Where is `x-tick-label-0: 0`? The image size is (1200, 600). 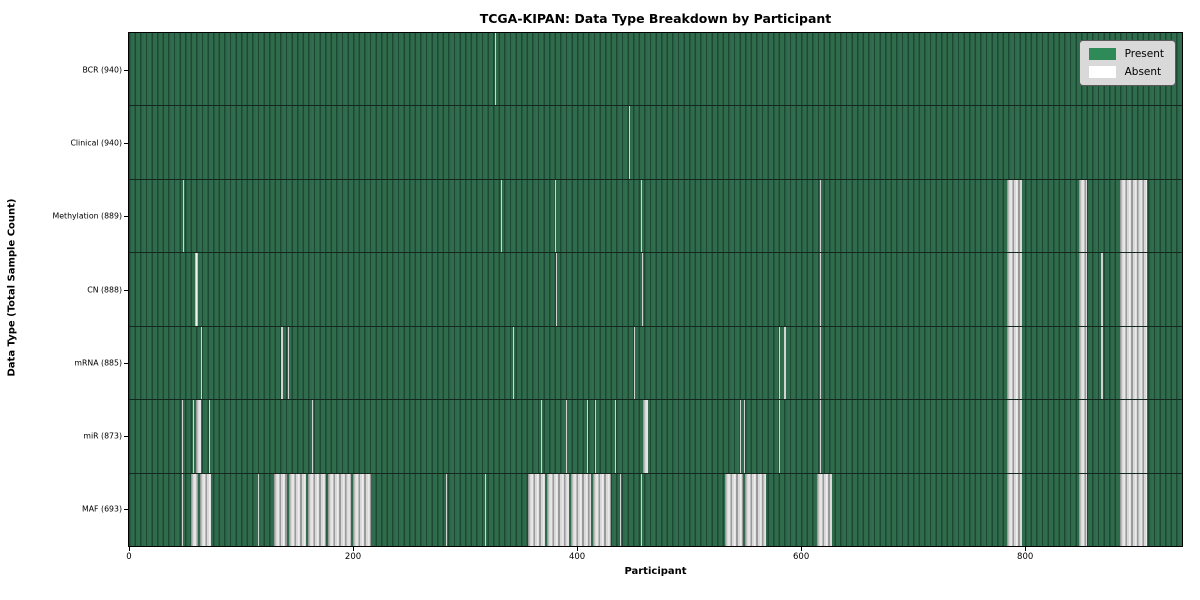 x-tick-label-0: 0 is located at coordinates (129, 557).